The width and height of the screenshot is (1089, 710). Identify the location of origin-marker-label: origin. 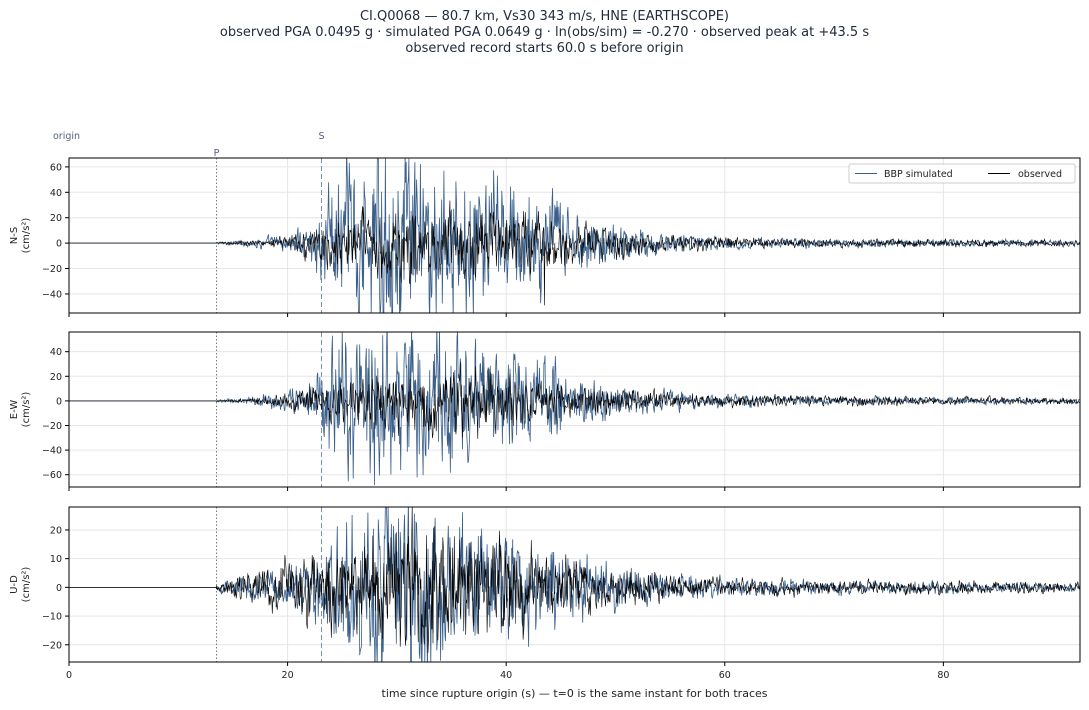
(66, 136).